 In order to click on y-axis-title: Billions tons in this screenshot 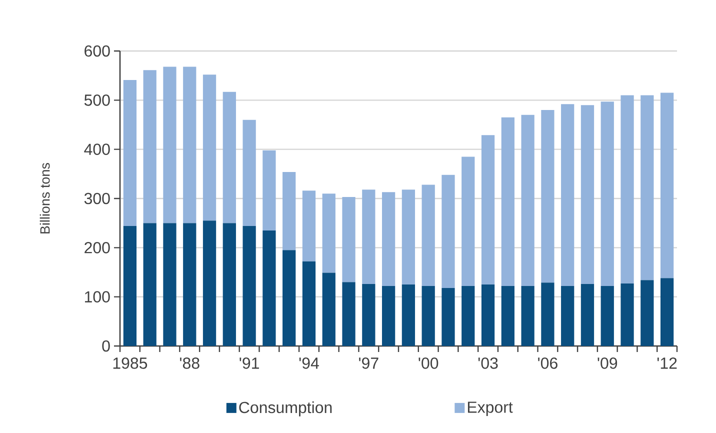, I will do `click(45, 198)`.